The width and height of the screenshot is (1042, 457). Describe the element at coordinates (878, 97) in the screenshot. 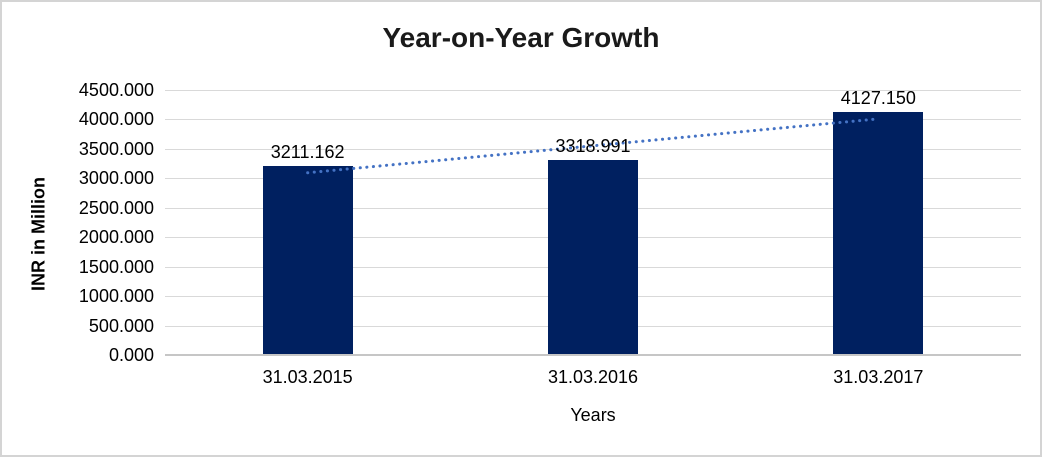

I see `bar-data-label: 4127.150` at that location.